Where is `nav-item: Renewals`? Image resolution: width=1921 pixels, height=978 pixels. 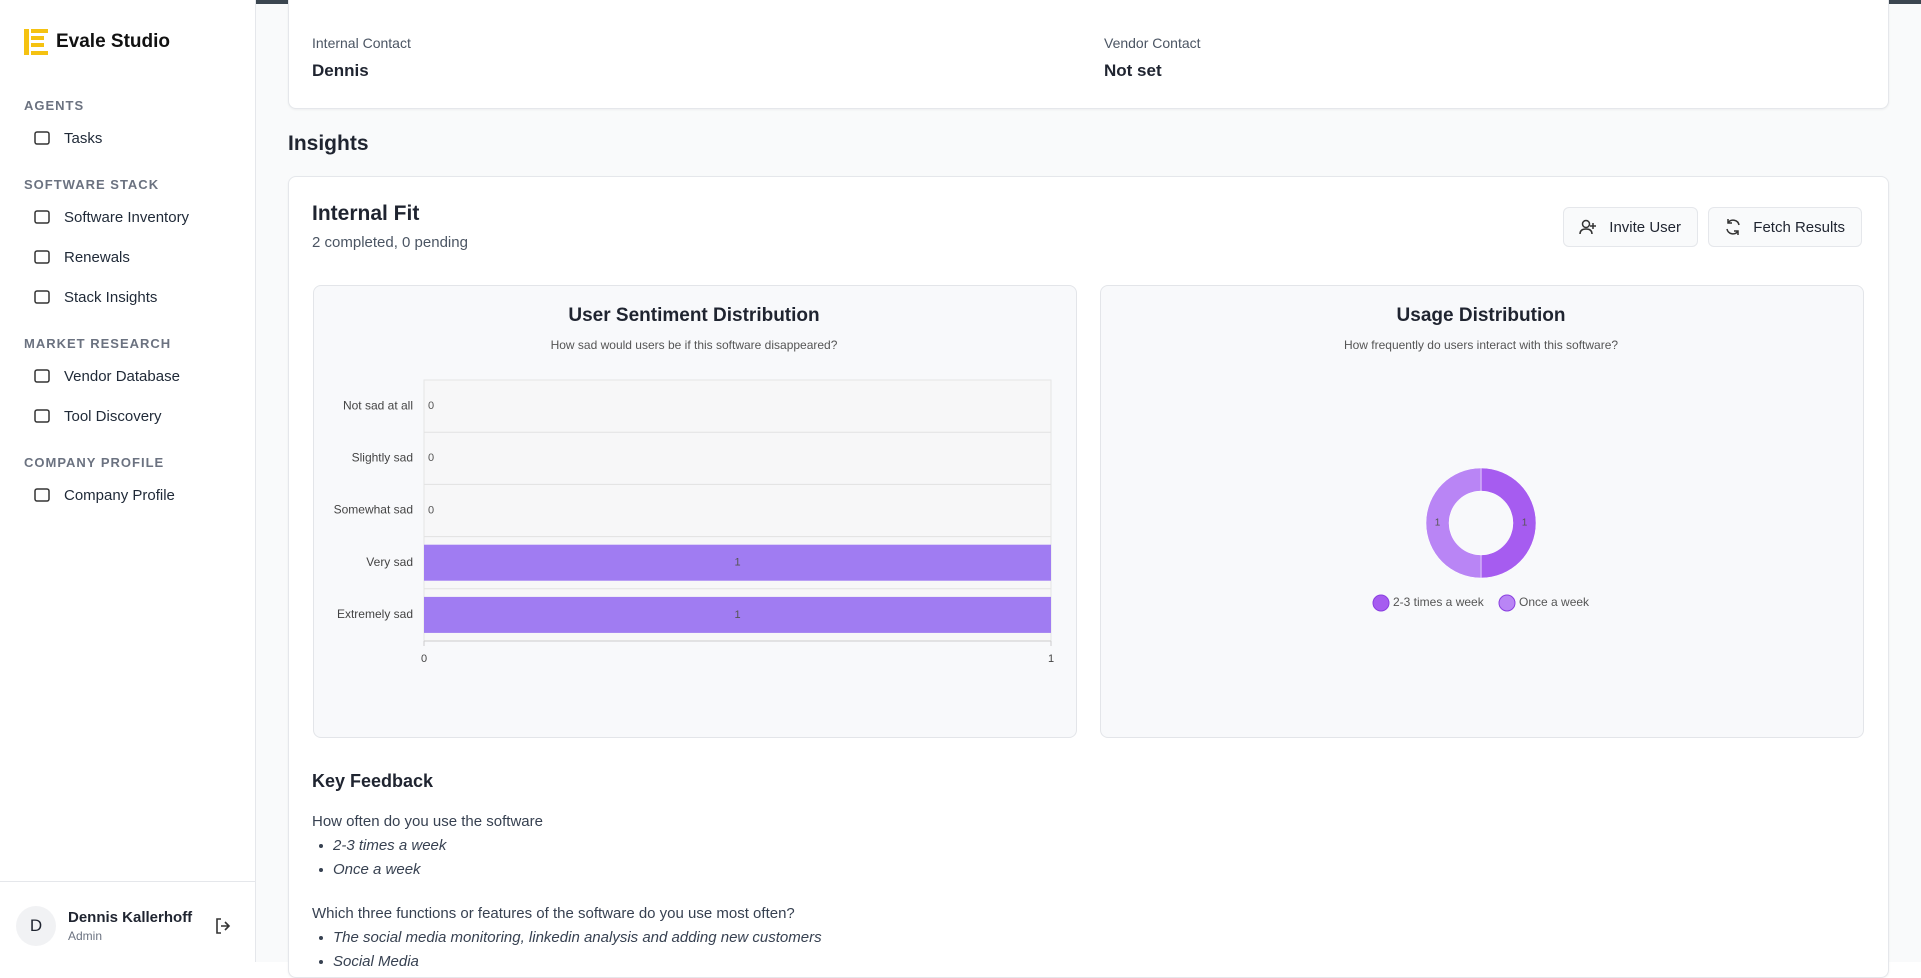 nav-item: Renewals is located at coordinates (97, 257).